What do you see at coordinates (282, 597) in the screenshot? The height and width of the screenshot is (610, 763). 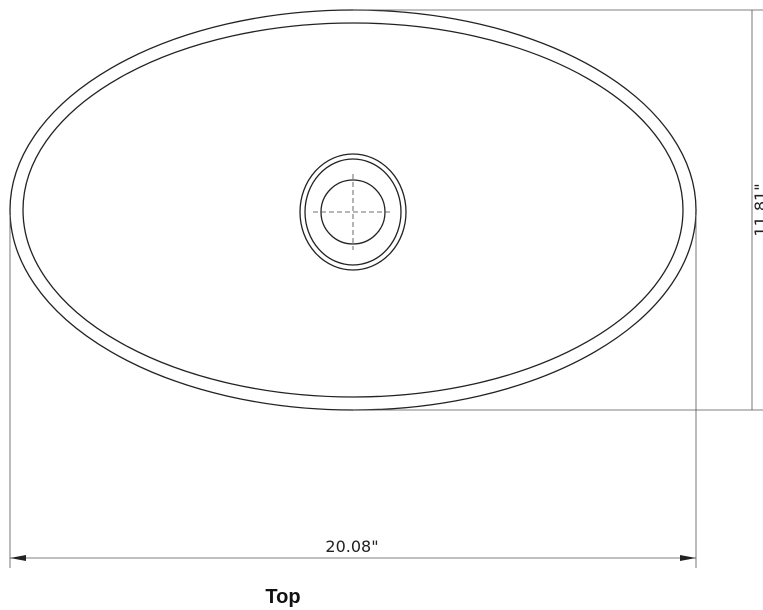 I see `view-label: Top` at bounding box center [282, 597].